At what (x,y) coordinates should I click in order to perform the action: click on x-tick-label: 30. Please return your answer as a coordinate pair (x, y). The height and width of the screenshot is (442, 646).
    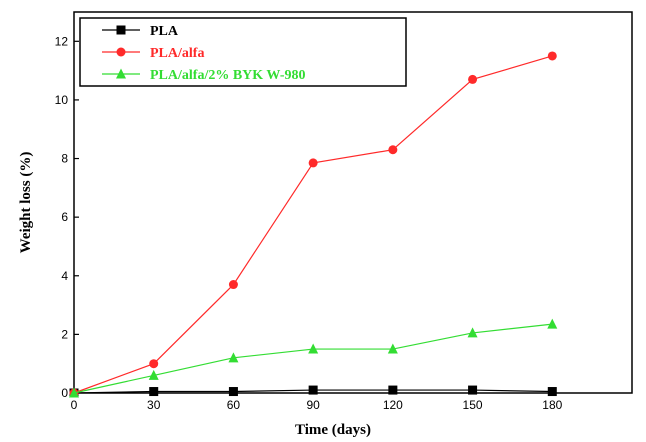
    Looking at the image, I should click on (154, 405).